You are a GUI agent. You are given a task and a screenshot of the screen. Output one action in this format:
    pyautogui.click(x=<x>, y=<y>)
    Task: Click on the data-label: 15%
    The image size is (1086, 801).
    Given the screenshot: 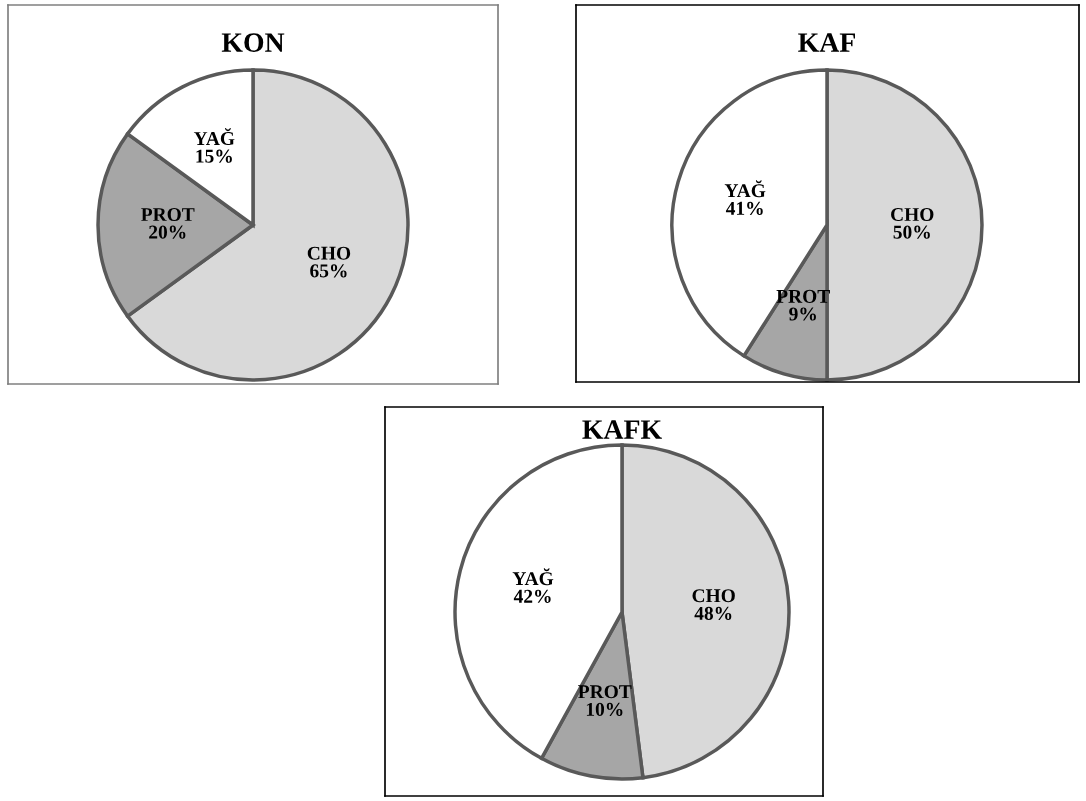 What is the action you would take?
    pyautogui.click(x=214, y=156)
    